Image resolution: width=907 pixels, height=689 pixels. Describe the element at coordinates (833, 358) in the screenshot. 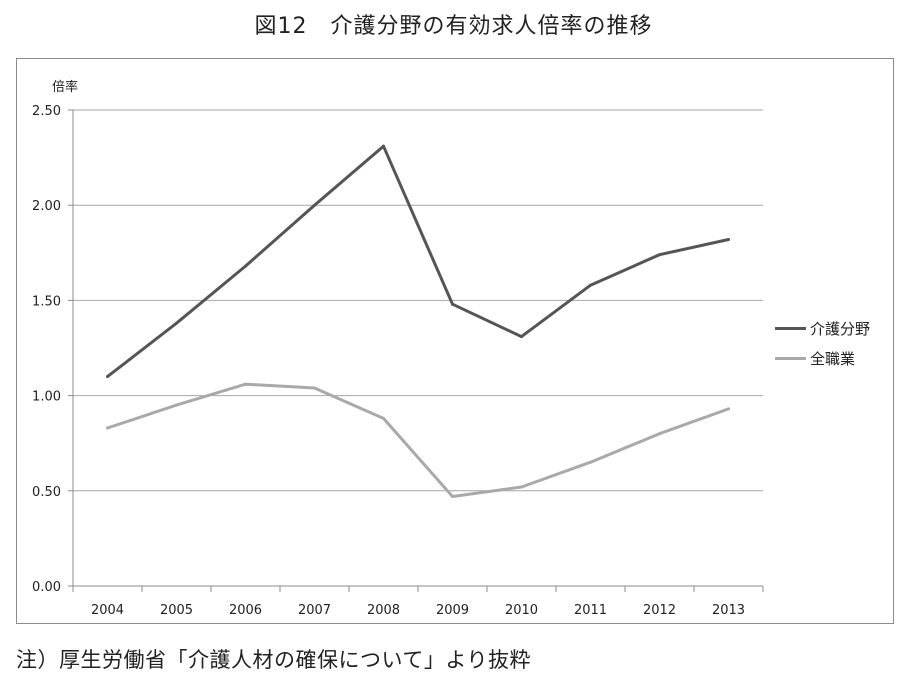

I see `legend-label: 全職業` at that location.